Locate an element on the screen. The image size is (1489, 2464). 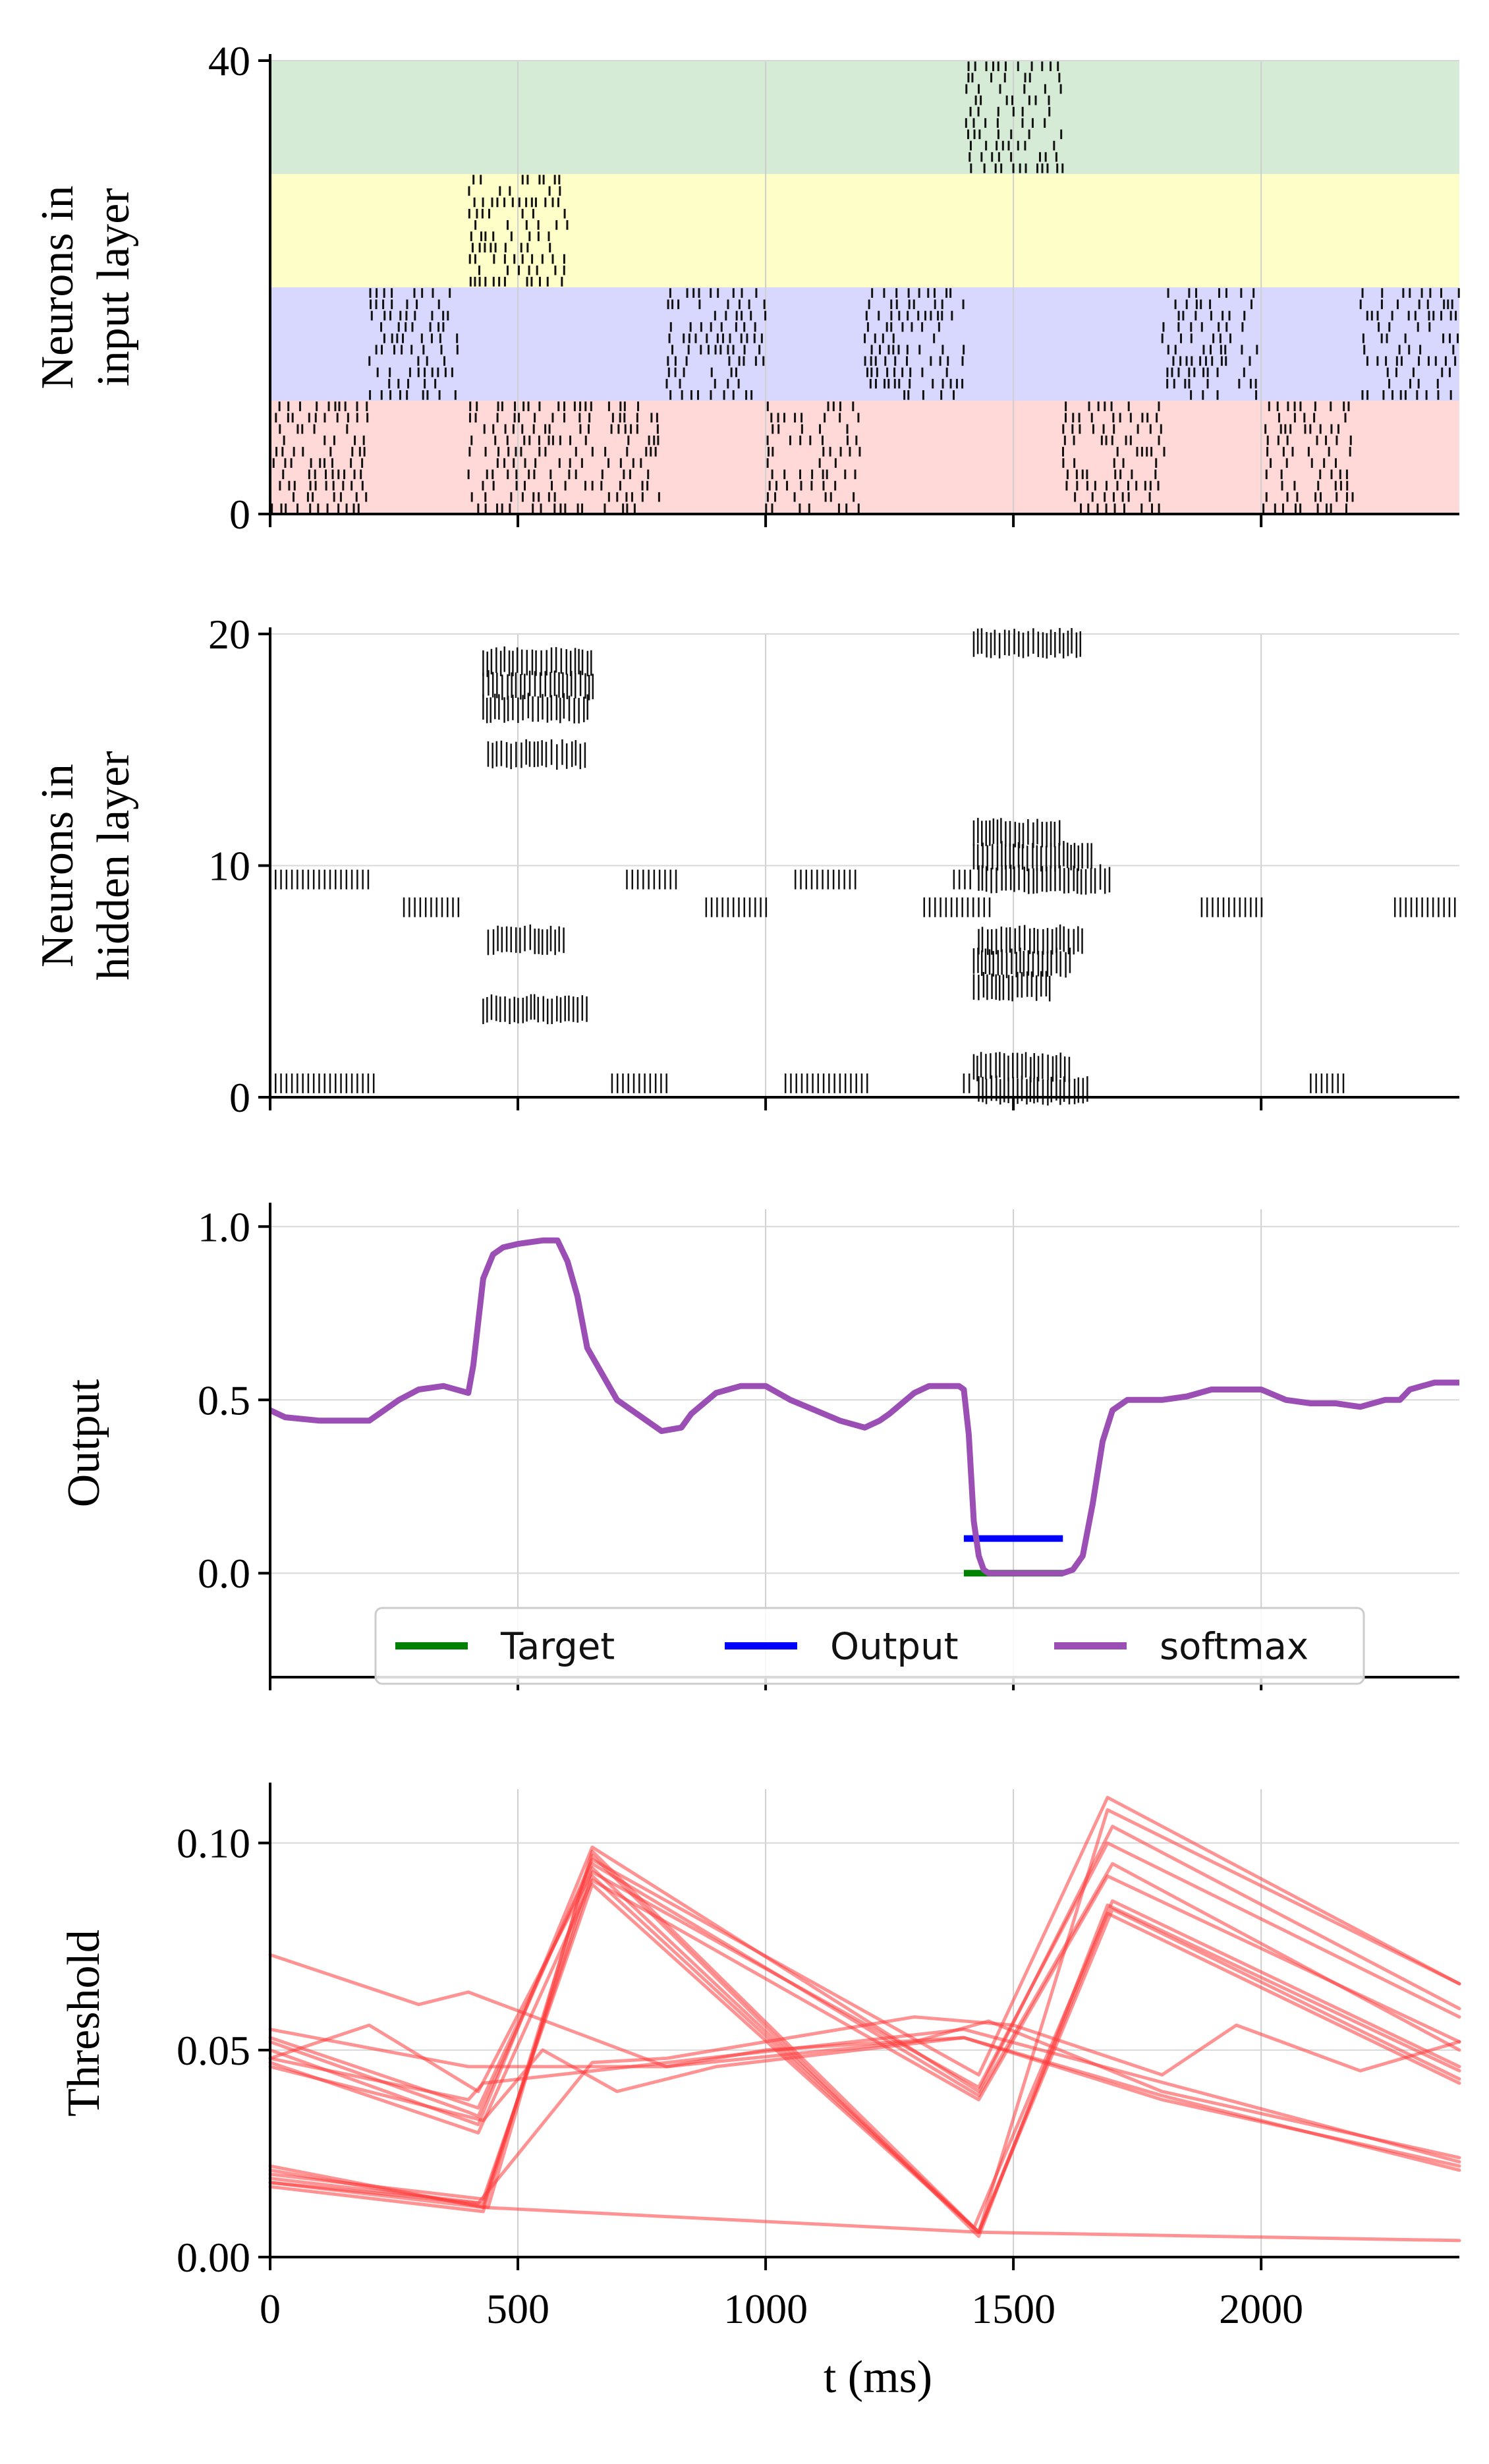
y-tick-label: 40 is located at coordinates (229, 61).